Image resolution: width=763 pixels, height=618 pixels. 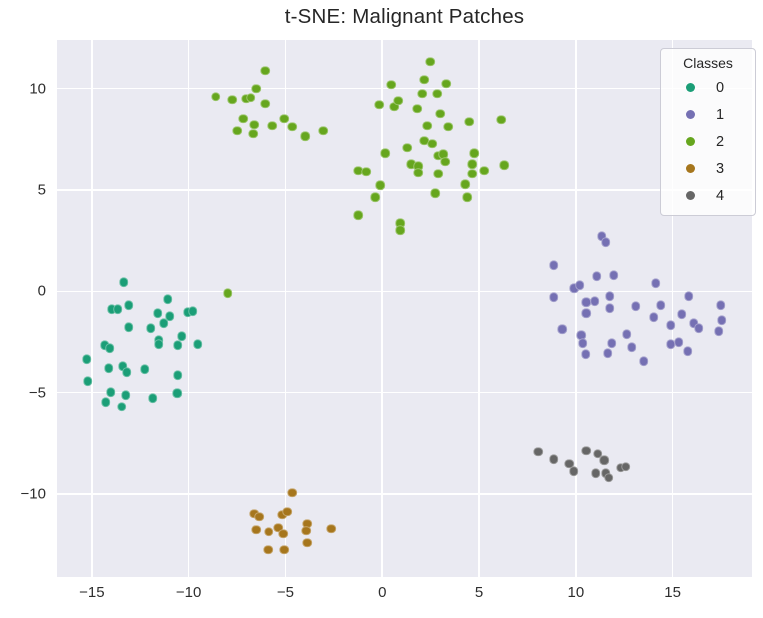 I want to click on x-tick-label: 0, so click(x=382, y=592).